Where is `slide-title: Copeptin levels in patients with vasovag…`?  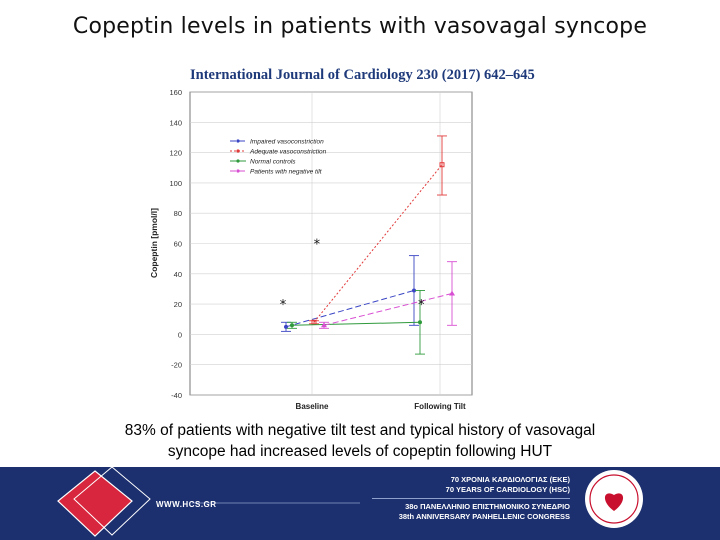 slide-title: Copeptin levels in patients with vasovag… is located at coordinates (360, 26).